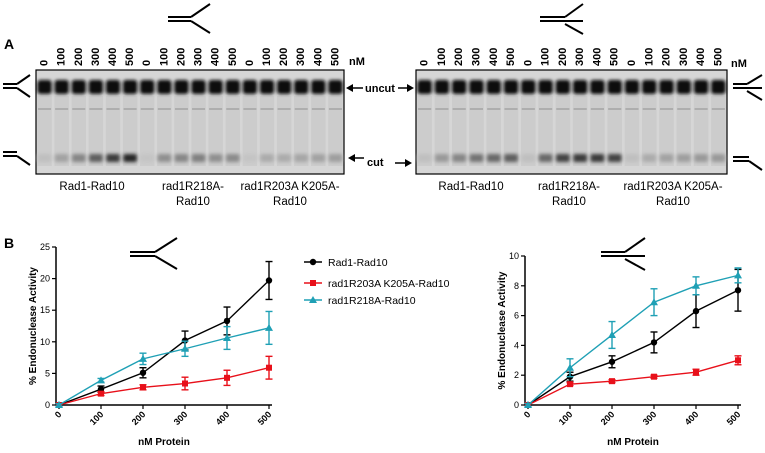  What do you see at coordinates (649, 57) in the screenshot?
I see `lane-label: 100` at bounding box center [649, 57].